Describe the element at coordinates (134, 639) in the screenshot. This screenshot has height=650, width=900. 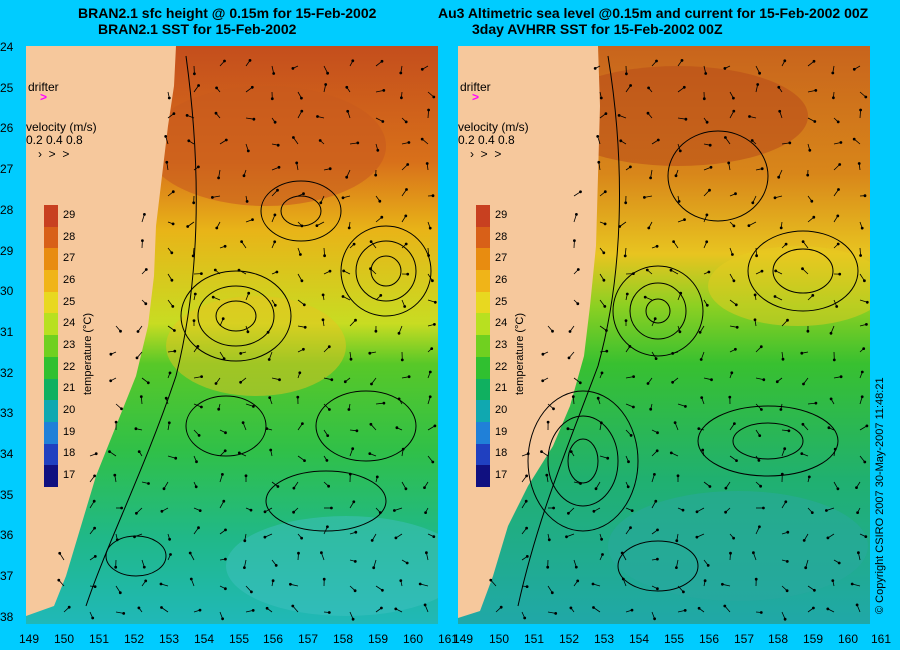
I see `longitude-label: 152` at that location.